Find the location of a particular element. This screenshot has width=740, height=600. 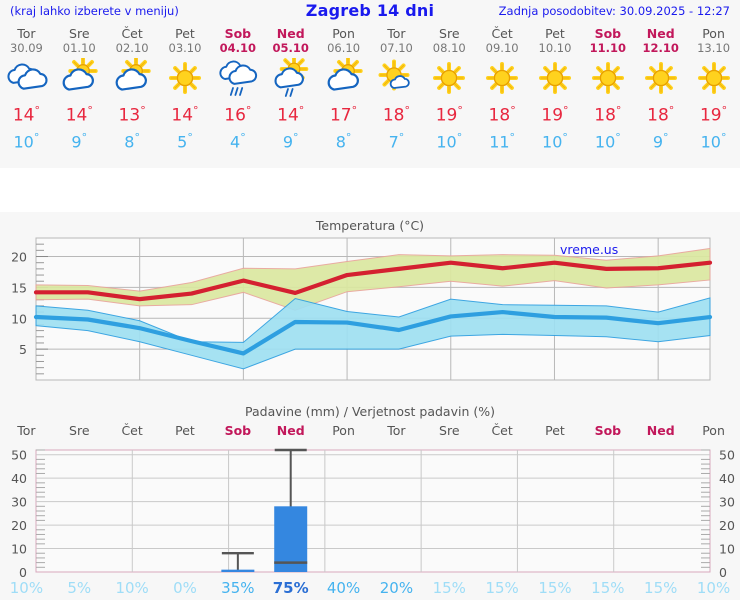

precipitation-day-label: Tor is located at coordinates (396, 430).